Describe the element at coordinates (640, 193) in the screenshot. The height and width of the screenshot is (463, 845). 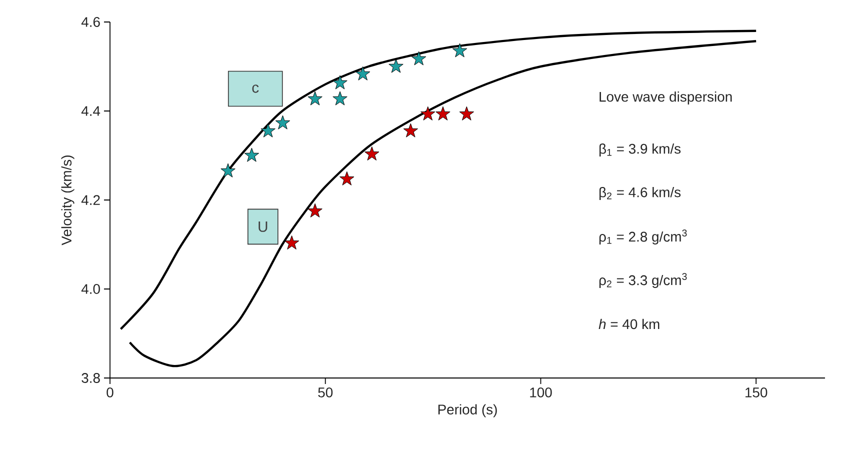
I see `annotation: β$_{2}$ = 4.6 km/s` at that location.